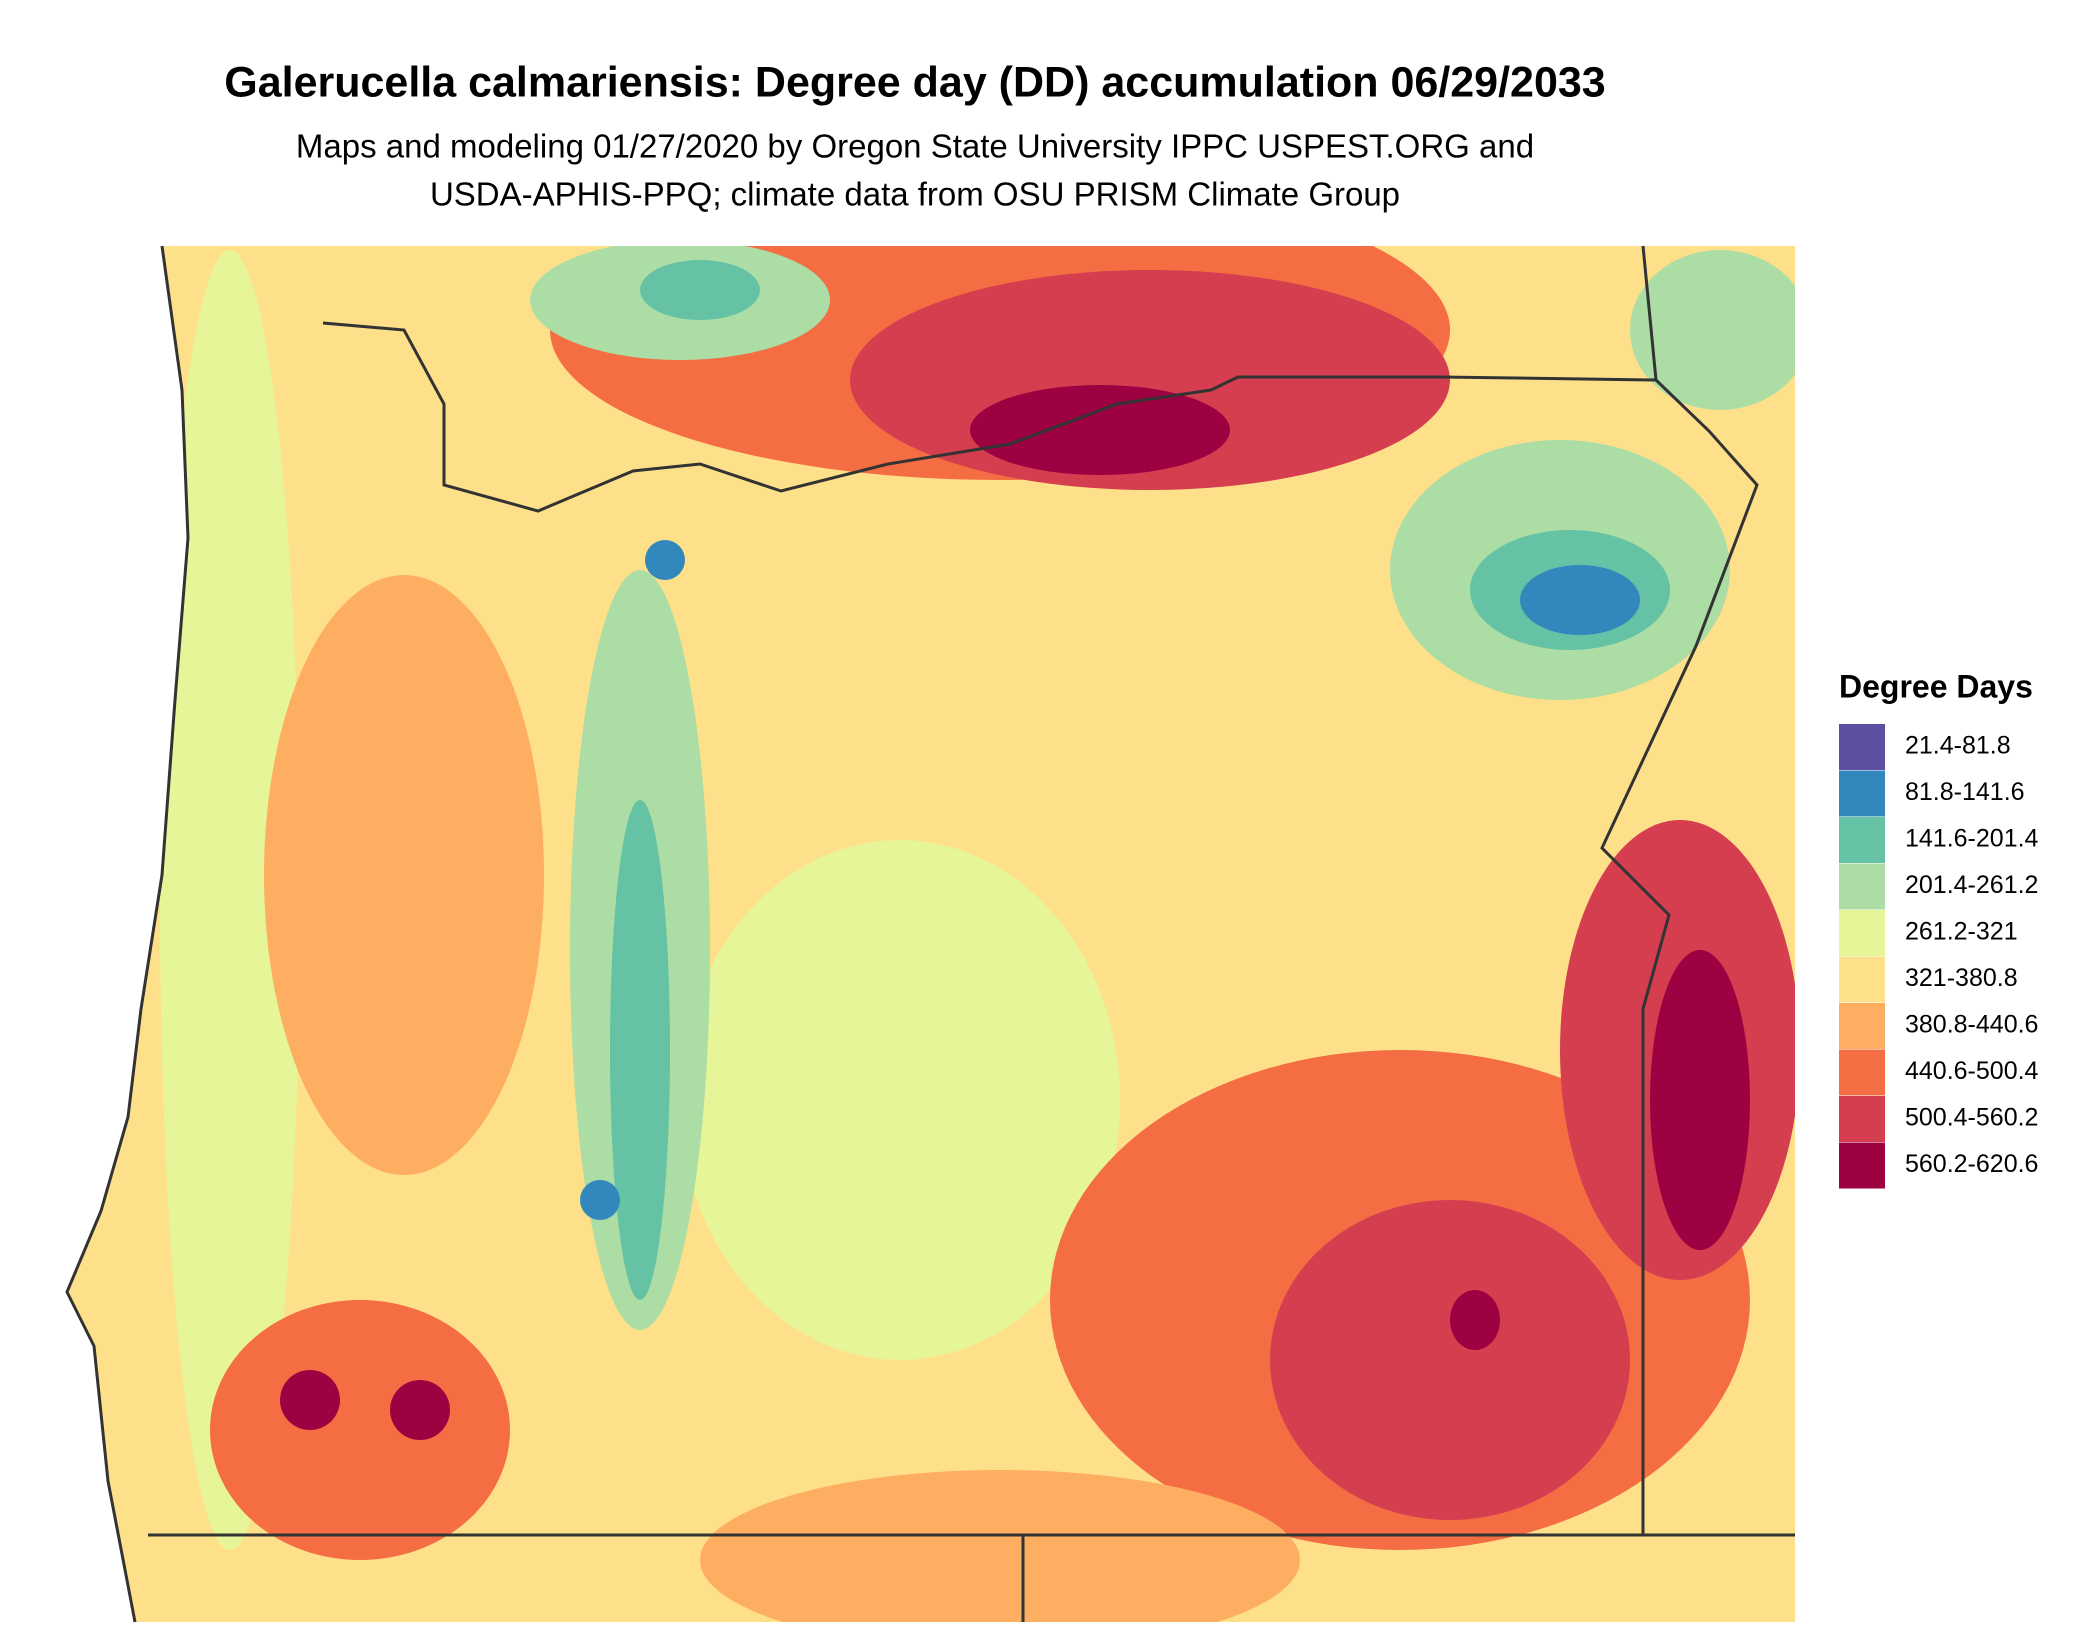 The height and width of the screenshot is (1645, 2100). Describe the element at coordinates (1971, 1164) in the screenshot. I see `legend-label: 560.2-620.6` at that location.